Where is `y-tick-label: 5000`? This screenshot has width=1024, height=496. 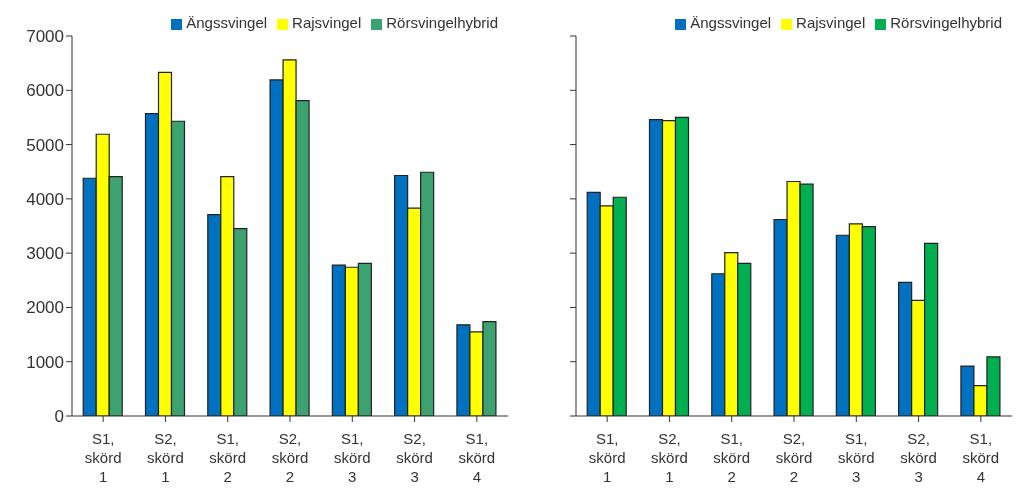
y-tick-label: 5000 is located at coordinates (45, 145).